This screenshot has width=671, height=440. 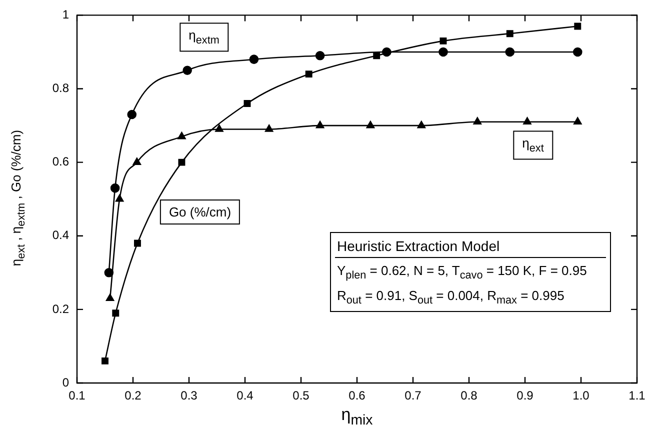 I want to click on x-tick-label: 0.5, so click(x=301, y=395).